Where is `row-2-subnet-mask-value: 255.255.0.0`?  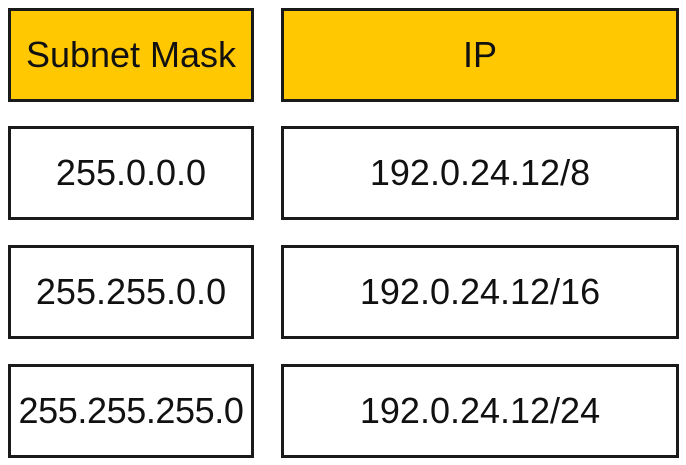
row-2-subnet-mask-value: 255.255.0.0 is located at coordinates (131, 291).